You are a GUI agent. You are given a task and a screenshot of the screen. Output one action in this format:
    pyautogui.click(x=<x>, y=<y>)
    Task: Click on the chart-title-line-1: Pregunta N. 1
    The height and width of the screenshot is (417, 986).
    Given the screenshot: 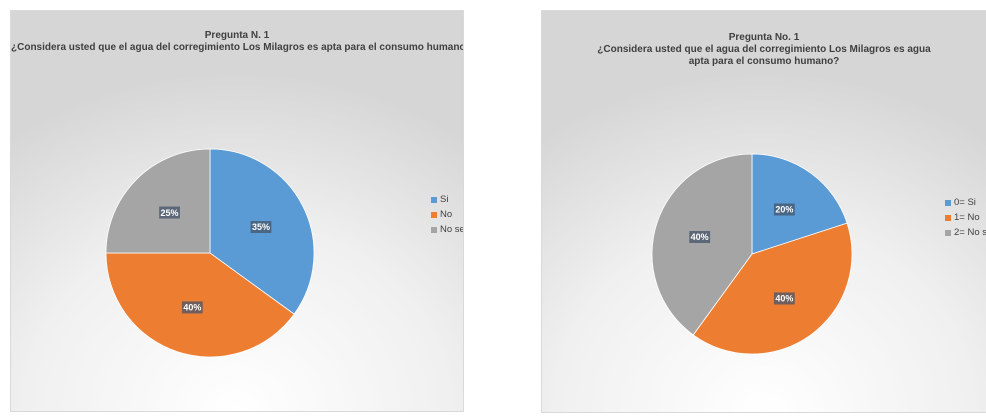 What is the action you would take?
    pyautogui.click(x=237, y=35)
    